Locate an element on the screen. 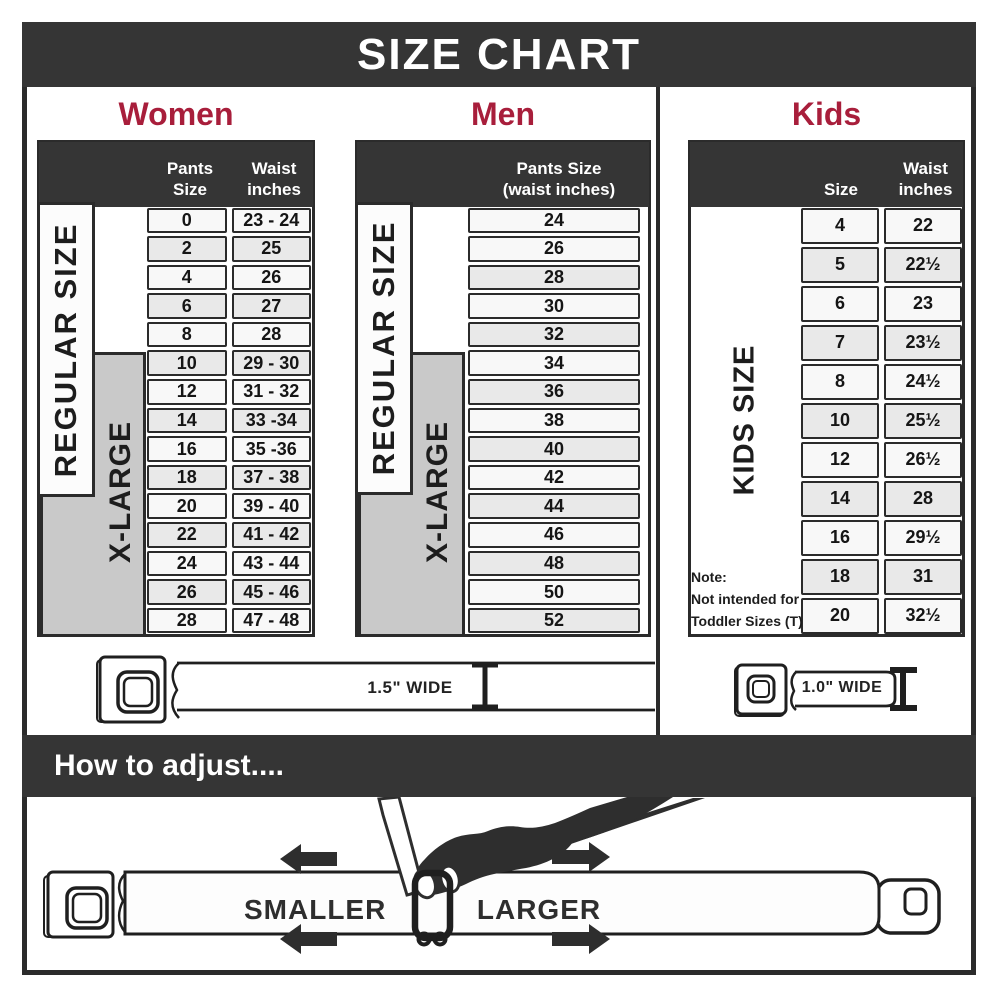  table-cell: 23½ is located at coordinates (923, 342).